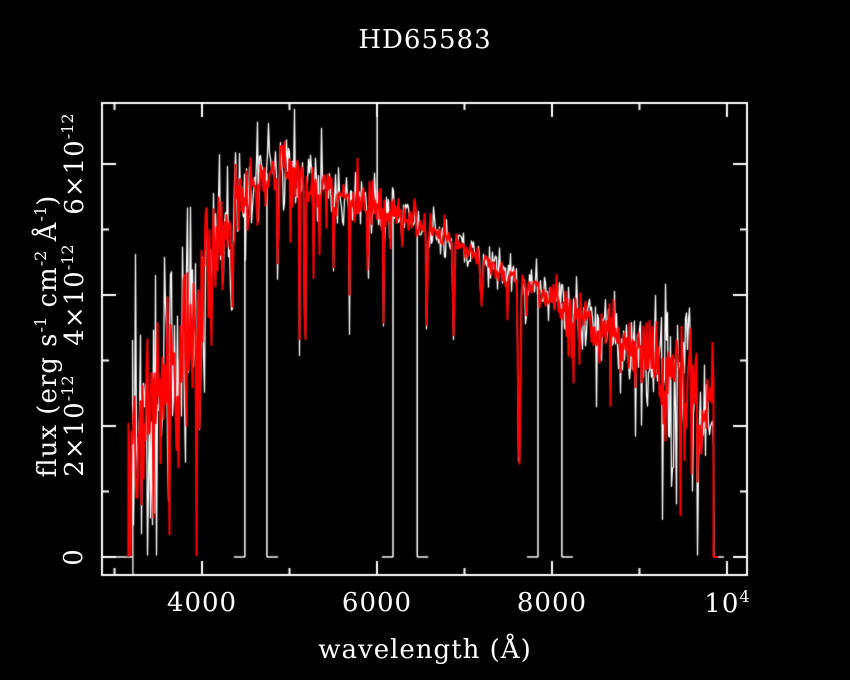 This screenshot has width=850, height=680. I want to click on y-tick-label: 2×10-12, so click(74, 426).